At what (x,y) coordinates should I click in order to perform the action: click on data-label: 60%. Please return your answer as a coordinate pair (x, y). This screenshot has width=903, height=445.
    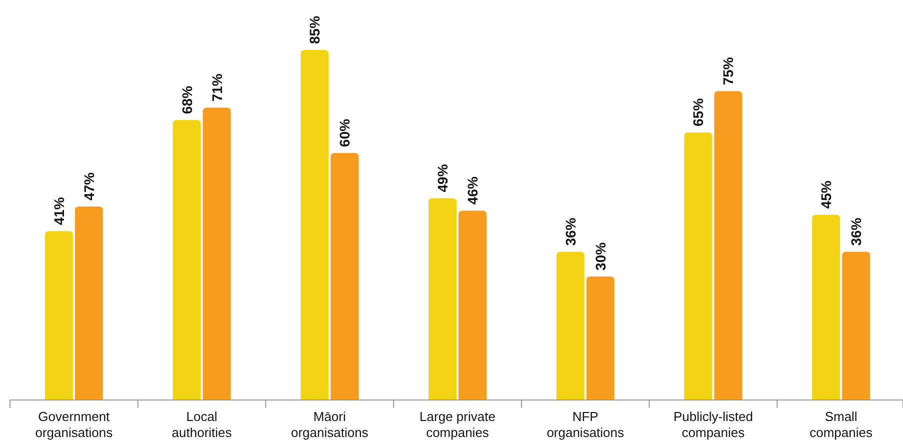
    Looking at the image, I should click on (344, 132).